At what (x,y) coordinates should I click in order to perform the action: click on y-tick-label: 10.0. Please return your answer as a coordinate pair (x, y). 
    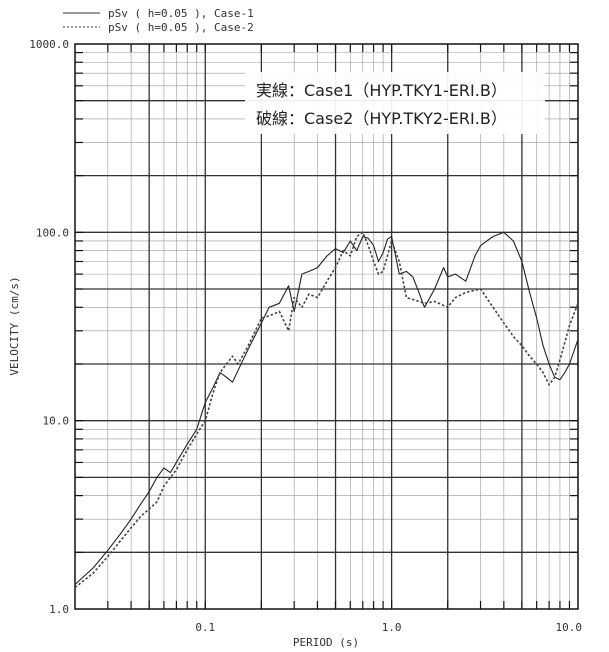
    Looking at the image, I should click on (56, 421).